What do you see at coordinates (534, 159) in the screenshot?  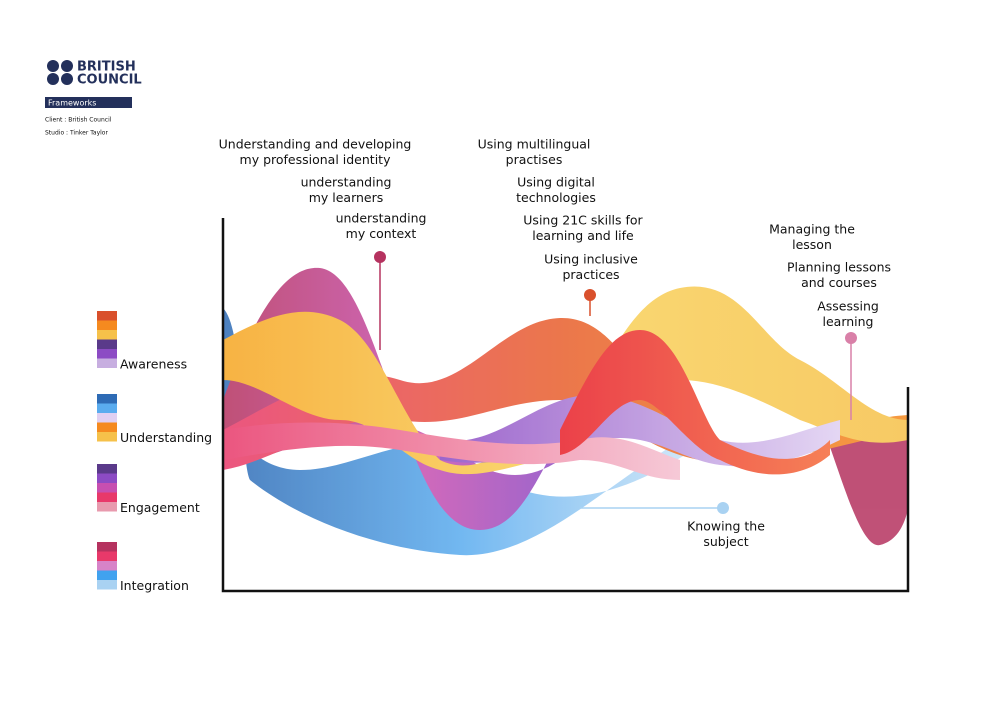 I see `label: practises` at bounding box center [534, 159].